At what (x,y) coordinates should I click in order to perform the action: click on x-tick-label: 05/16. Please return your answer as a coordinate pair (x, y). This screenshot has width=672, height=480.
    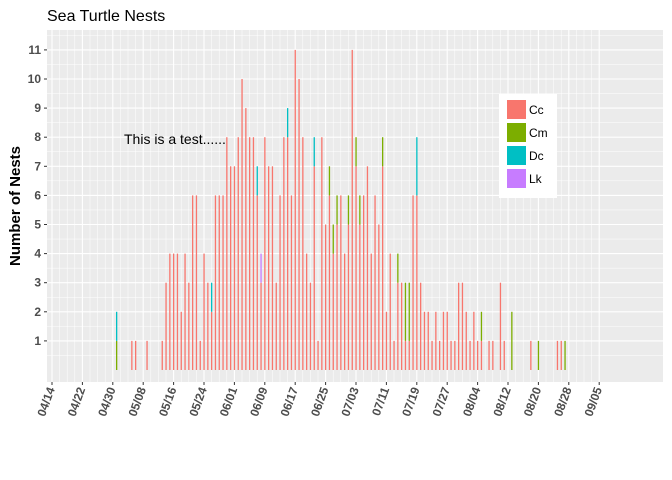
    Looking at the image, I should click on (168, 401).